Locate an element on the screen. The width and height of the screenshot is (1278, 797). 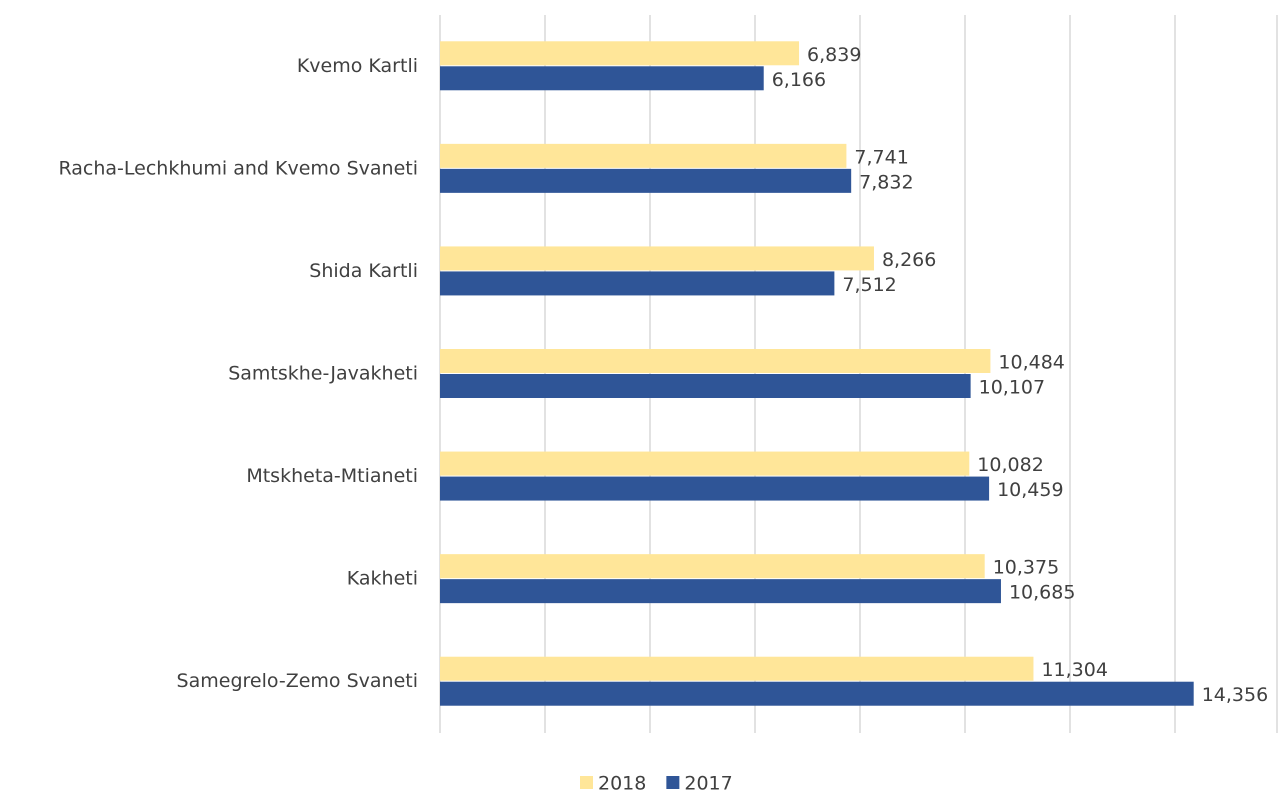
value-label: 7,832 is located at coordinates (886, 182).